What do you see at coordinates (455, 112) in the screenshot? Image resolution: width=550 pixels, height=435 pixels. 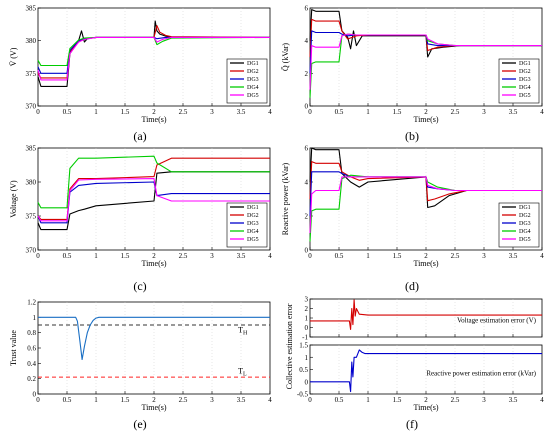 I see `b-xtick-label: 2.5` at bounding box center [455, 112].